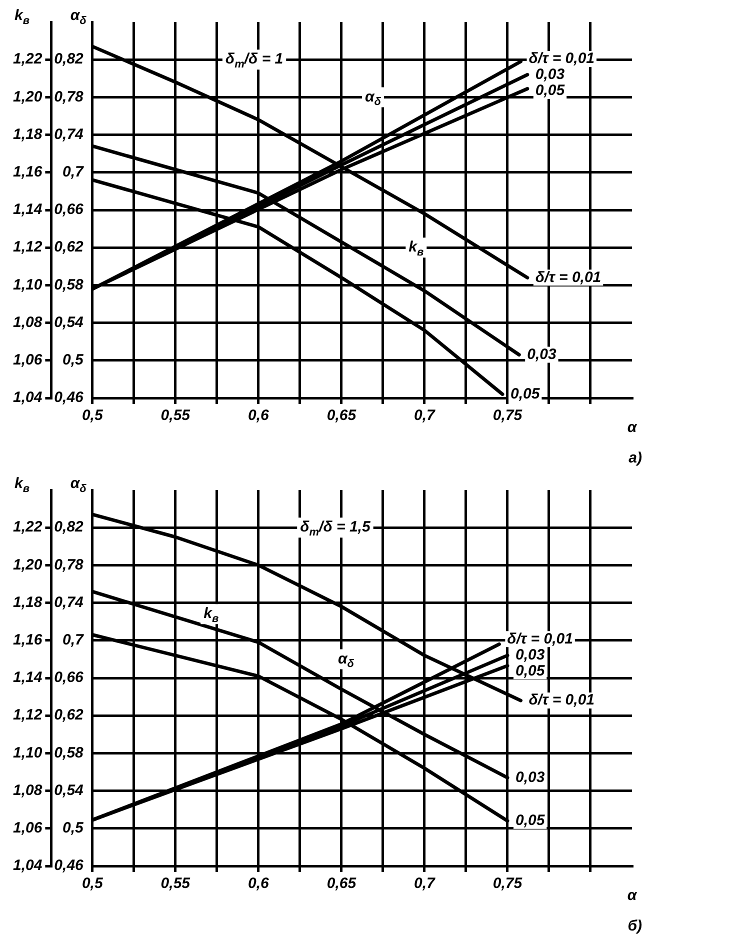 This screenshot has height=941, width=742. What do you see at coordinates (635, 457) in the screenshot?
I see `text: а)` at bounding box center [635, 457].